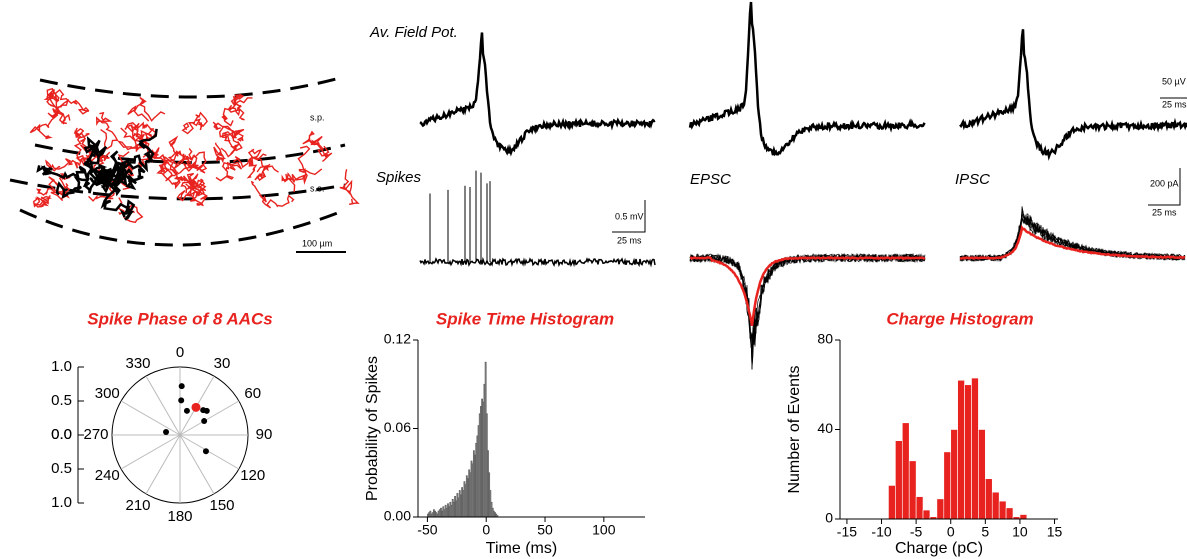 The image size is (1187, 559). I want to click on layer-label: s.o., so click(317, 188).